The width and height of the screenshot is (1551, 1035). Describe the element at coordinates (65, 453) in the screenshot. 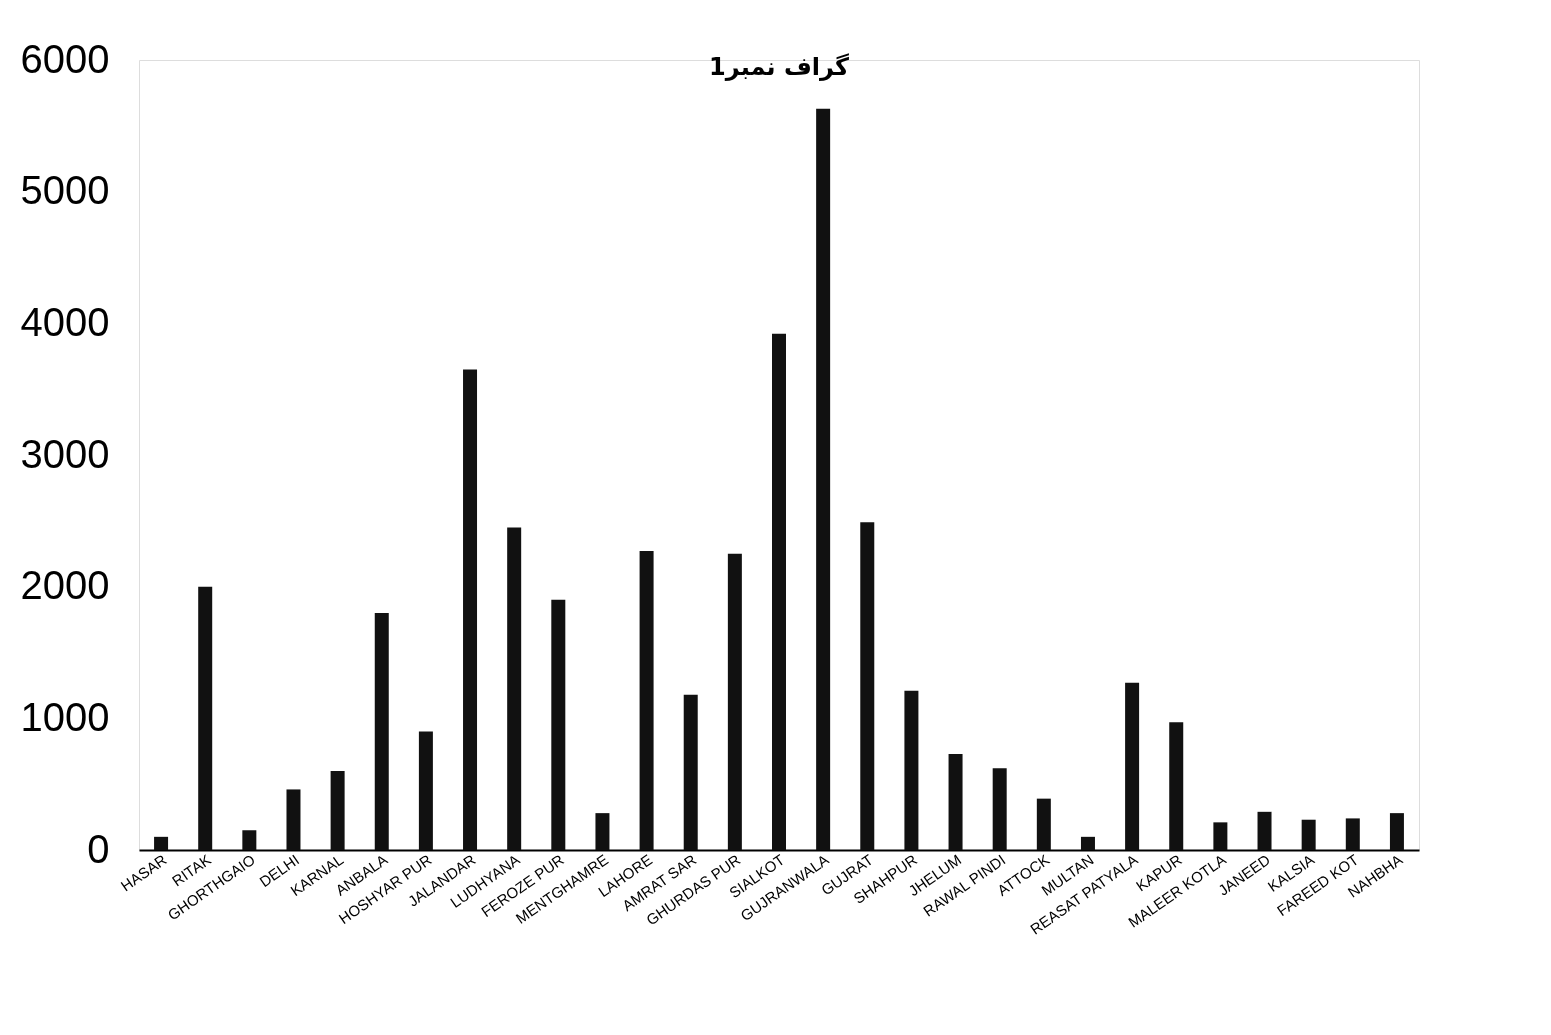

I see `y-tick-label: 3000` at that location.